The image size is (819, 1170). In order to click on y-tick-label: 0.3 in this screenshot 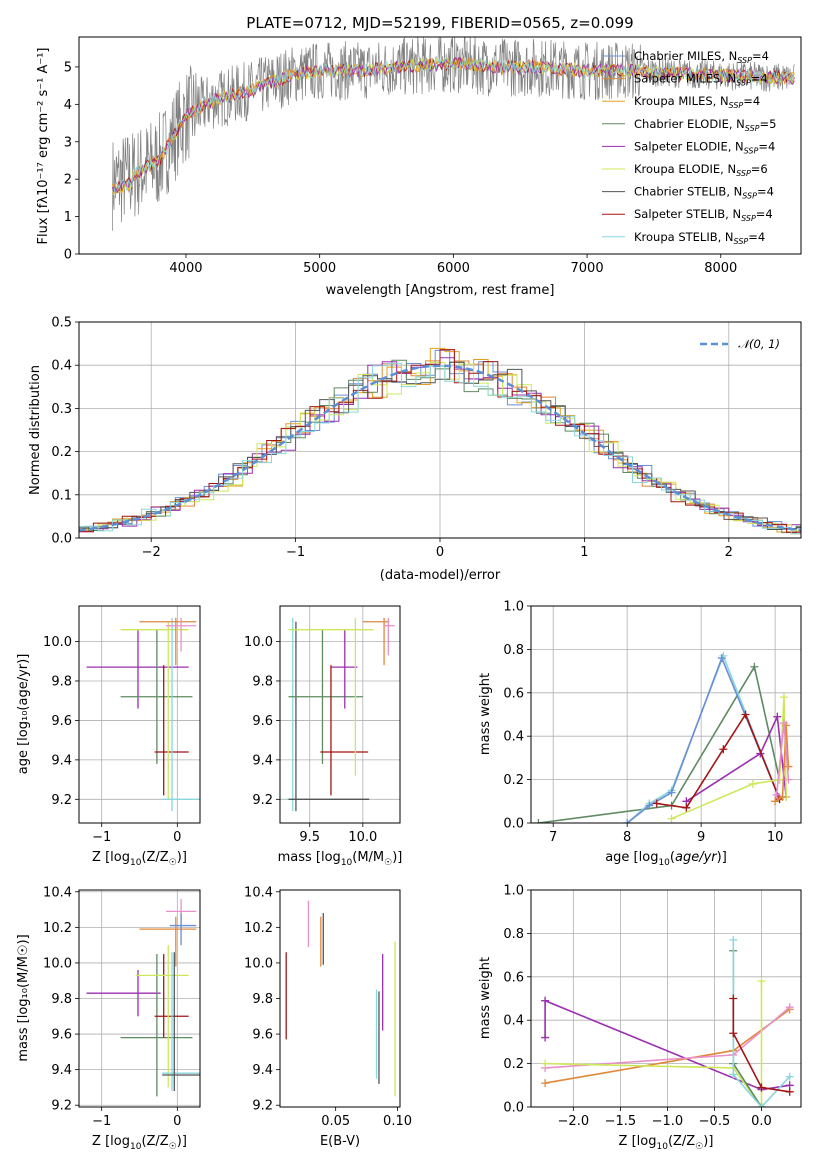, I will do `click(61, 409)`.